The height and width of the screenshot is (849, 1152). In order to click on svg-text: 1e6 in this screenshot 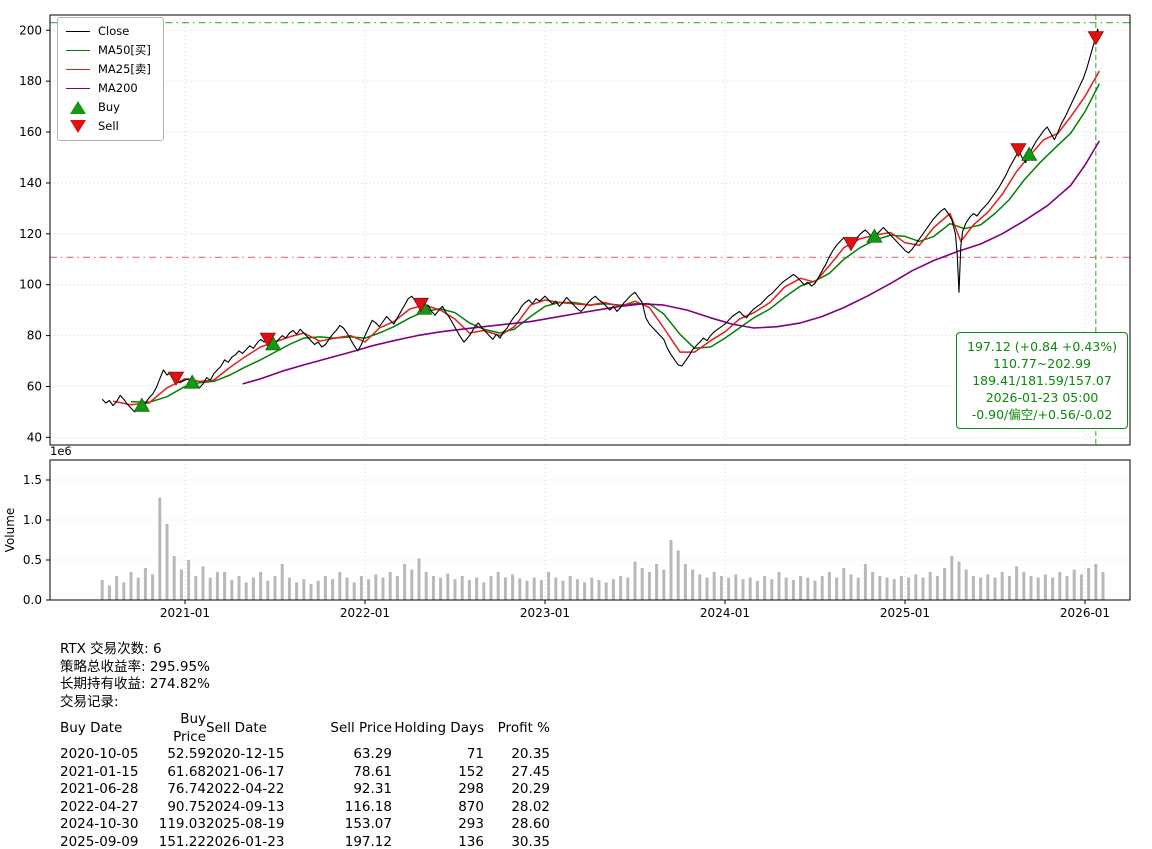, I will do `click(61, 451)`.